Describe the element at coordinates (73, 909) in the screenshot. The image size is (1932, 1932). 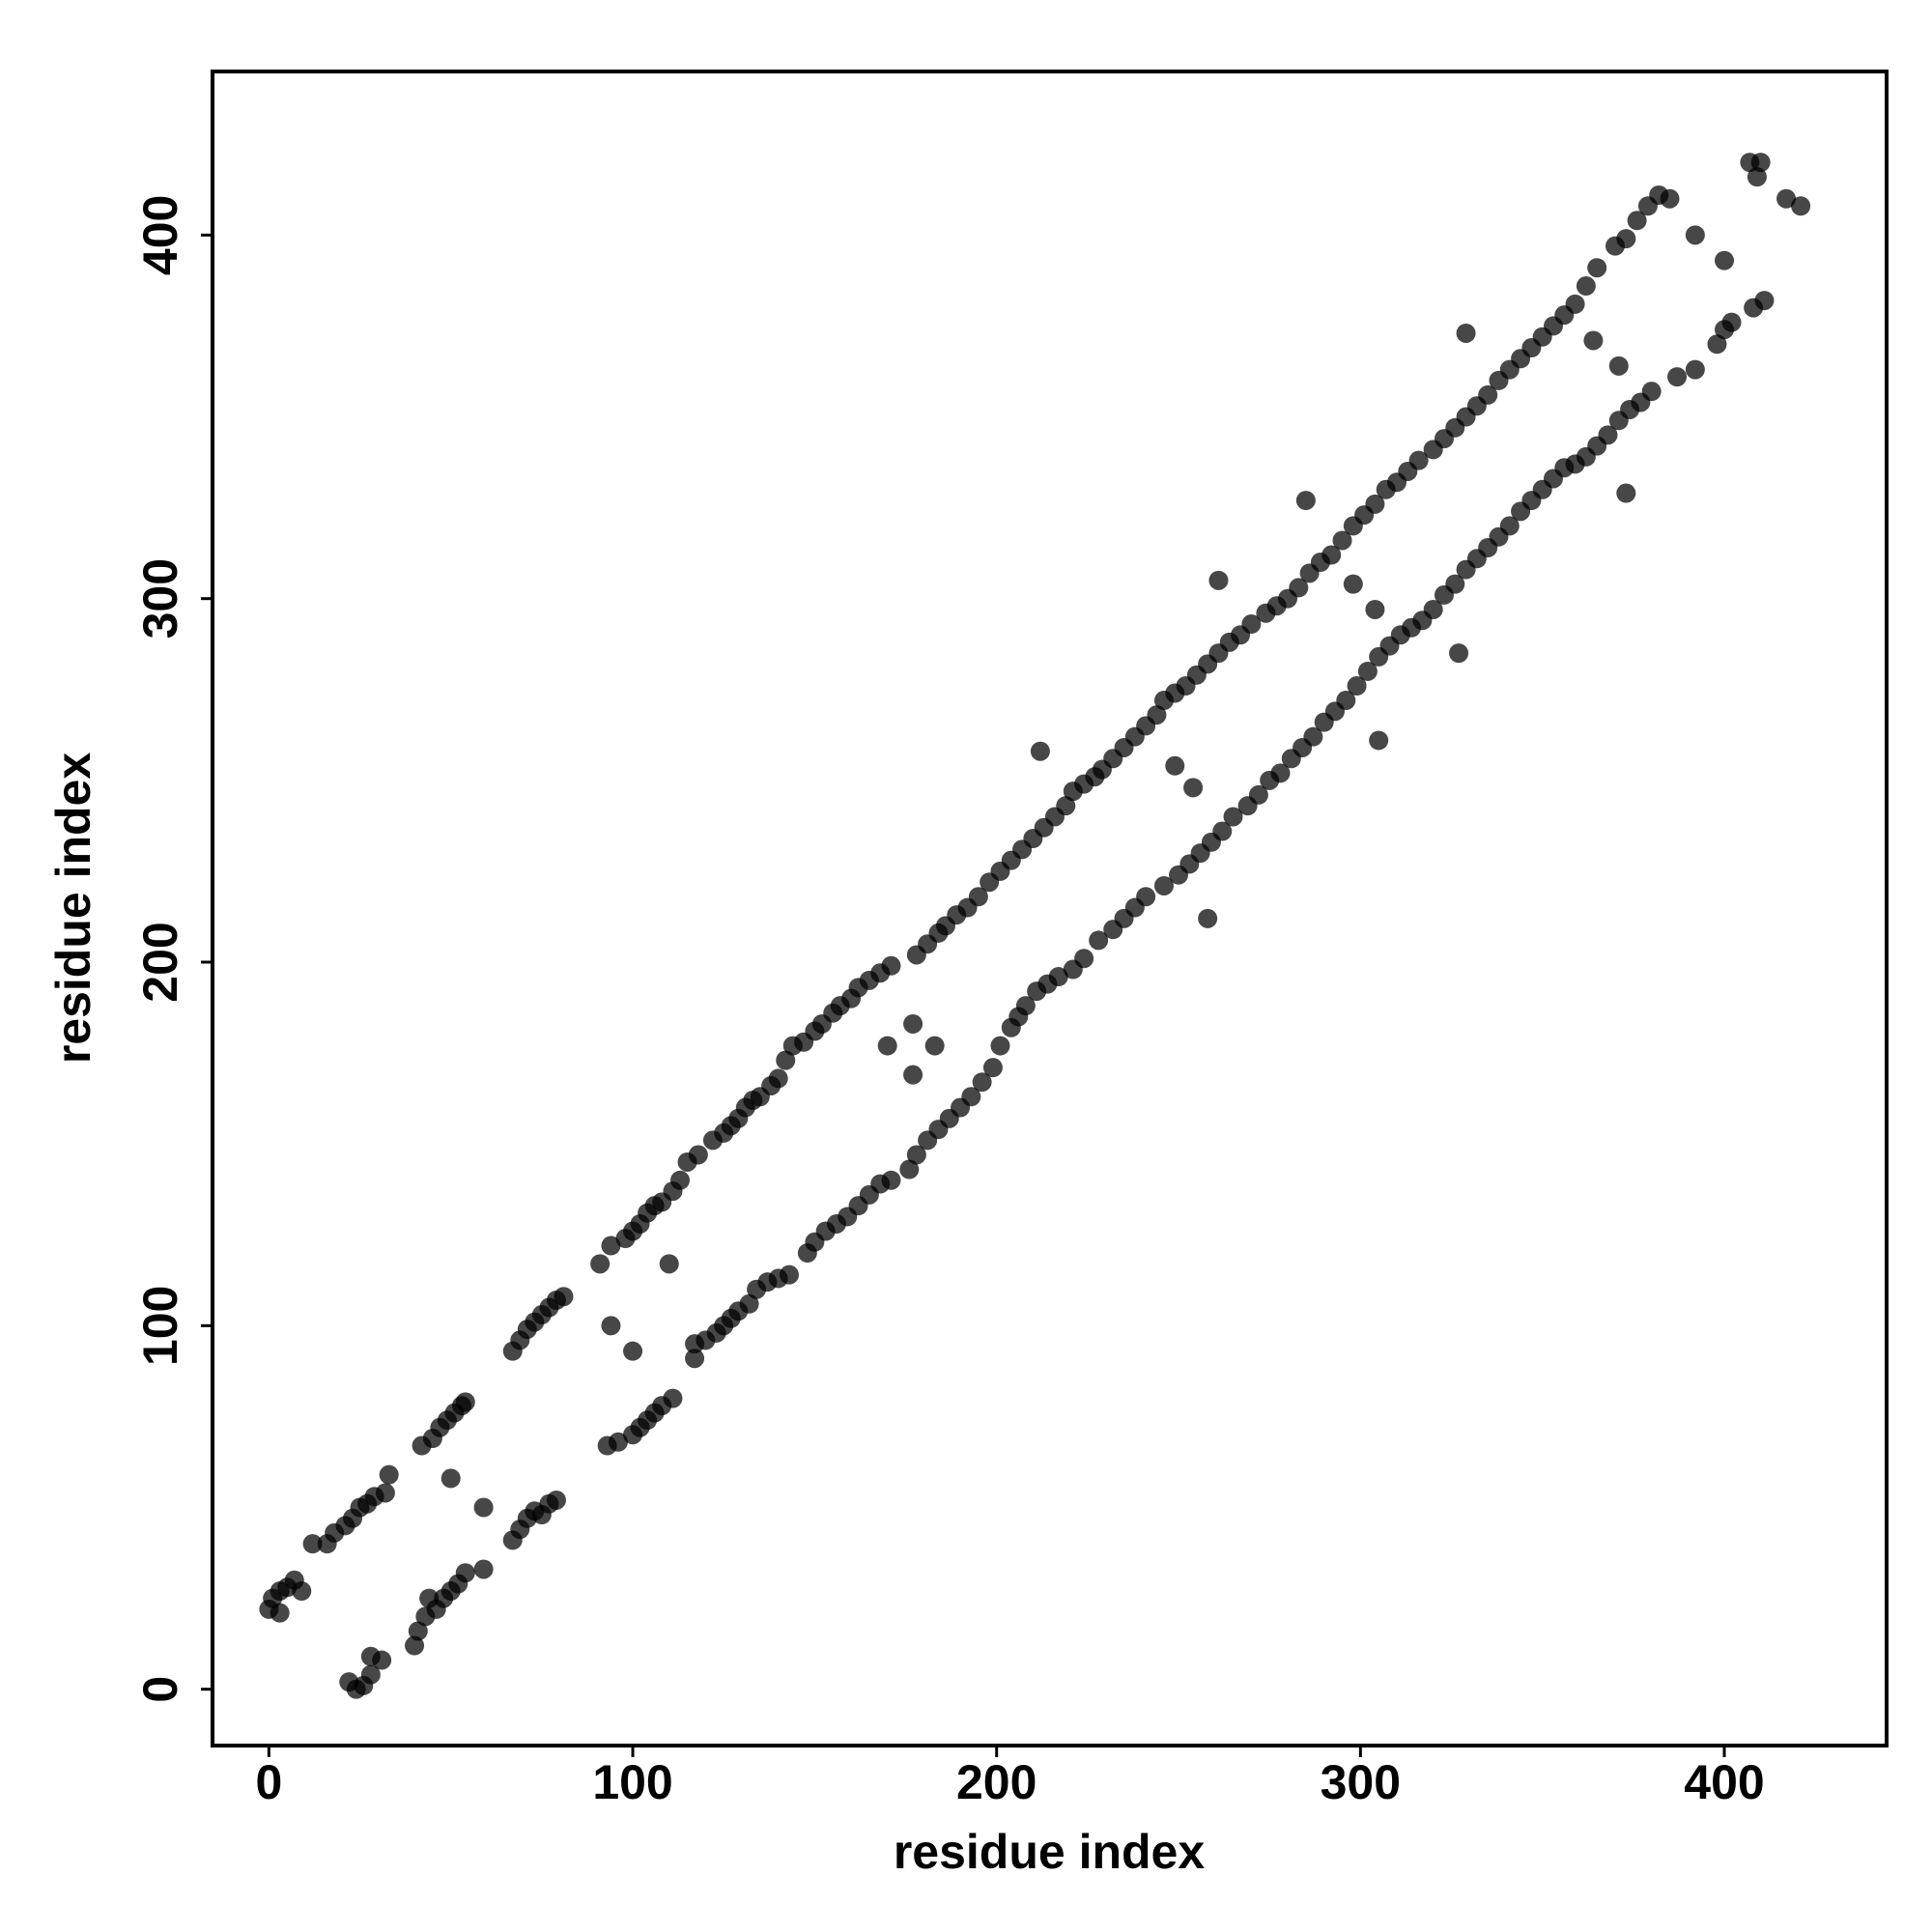
I see `y-axis-title: residue index` at that location.